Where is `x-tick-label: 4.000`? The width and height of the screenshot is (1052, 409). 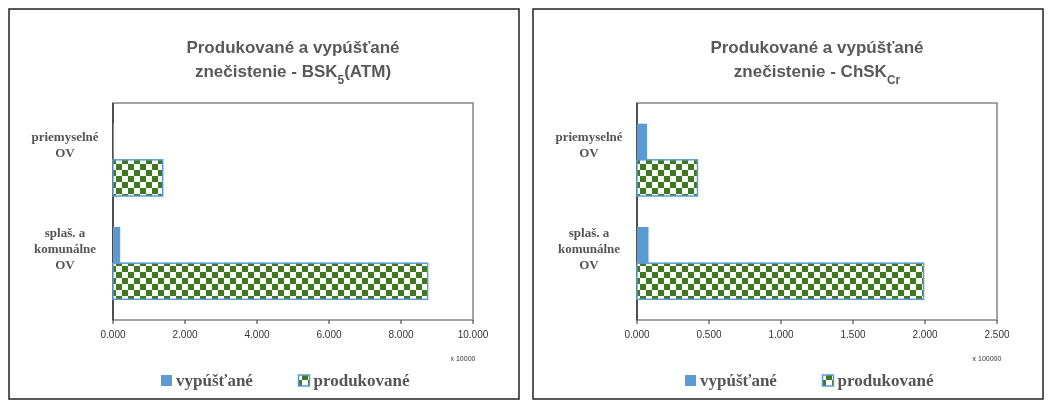
x-tick-label: 4.000 is located at coordinates (257, 334).